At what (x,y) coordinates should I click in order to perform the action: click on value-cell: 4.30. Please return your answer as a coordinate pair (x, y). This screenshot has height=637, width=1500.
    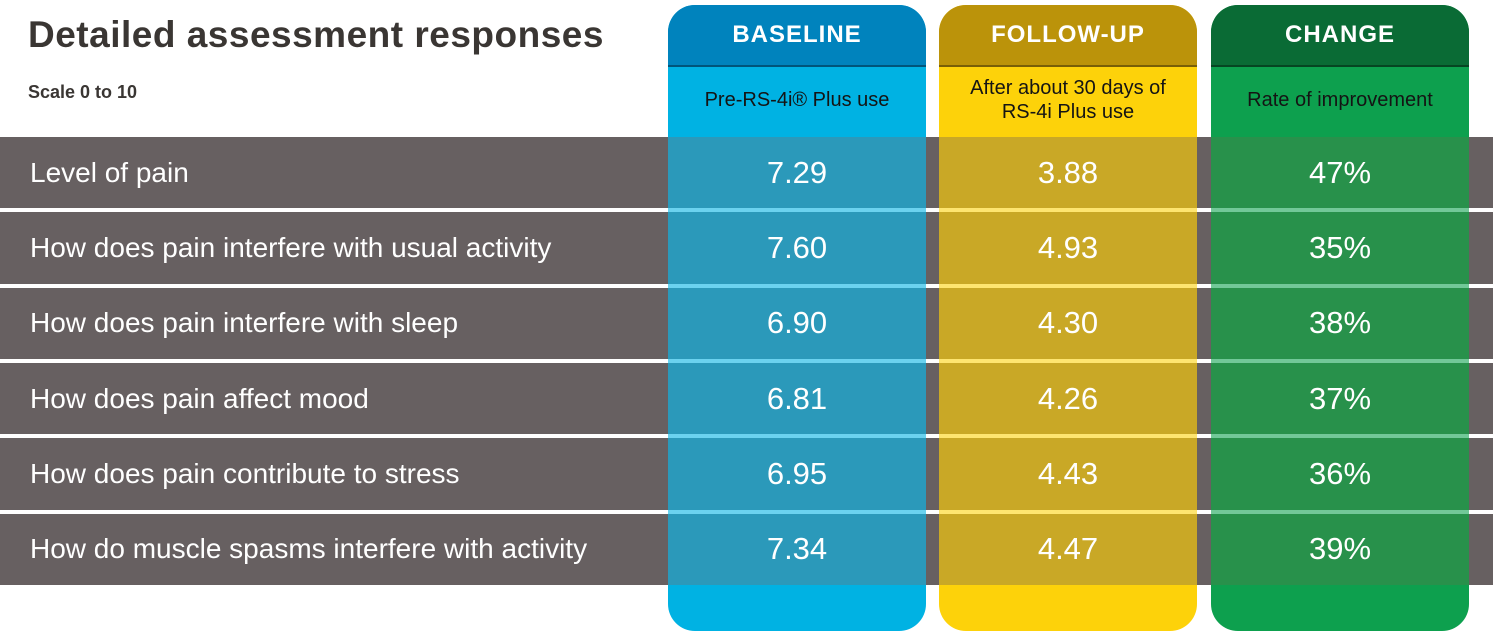
    Looking at the image, I should click on (1068, 323).